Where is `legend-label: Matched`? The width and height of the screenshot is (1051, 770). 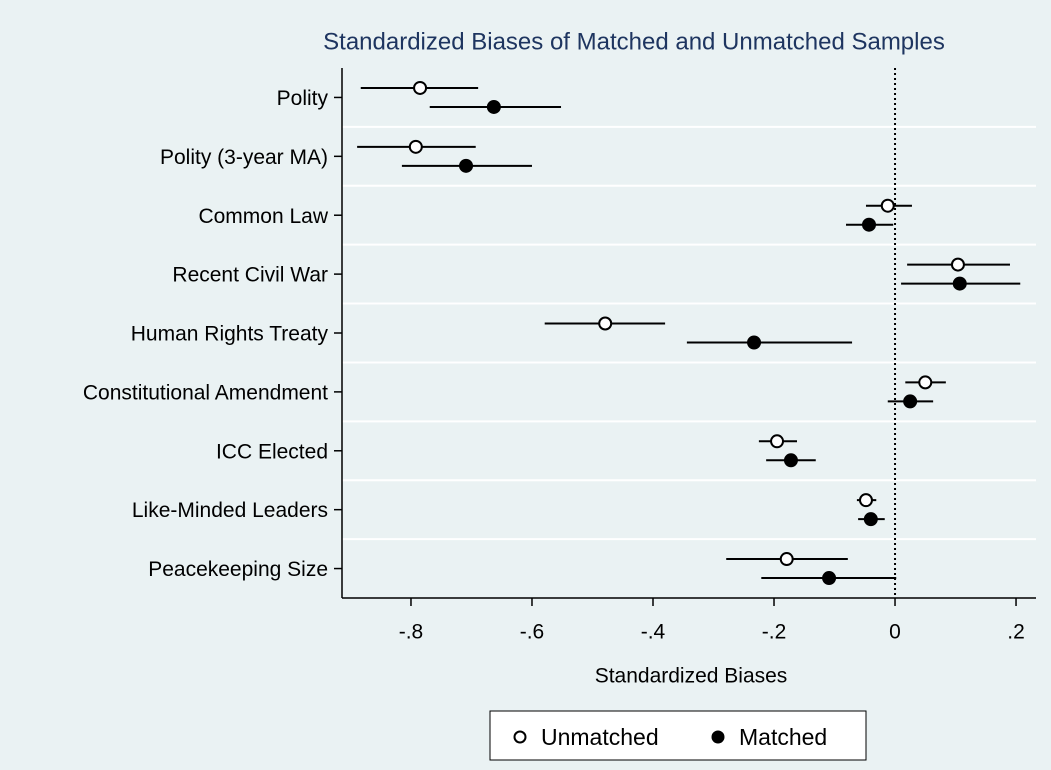 legend-label: Matched is located at coordinates (783, 737).